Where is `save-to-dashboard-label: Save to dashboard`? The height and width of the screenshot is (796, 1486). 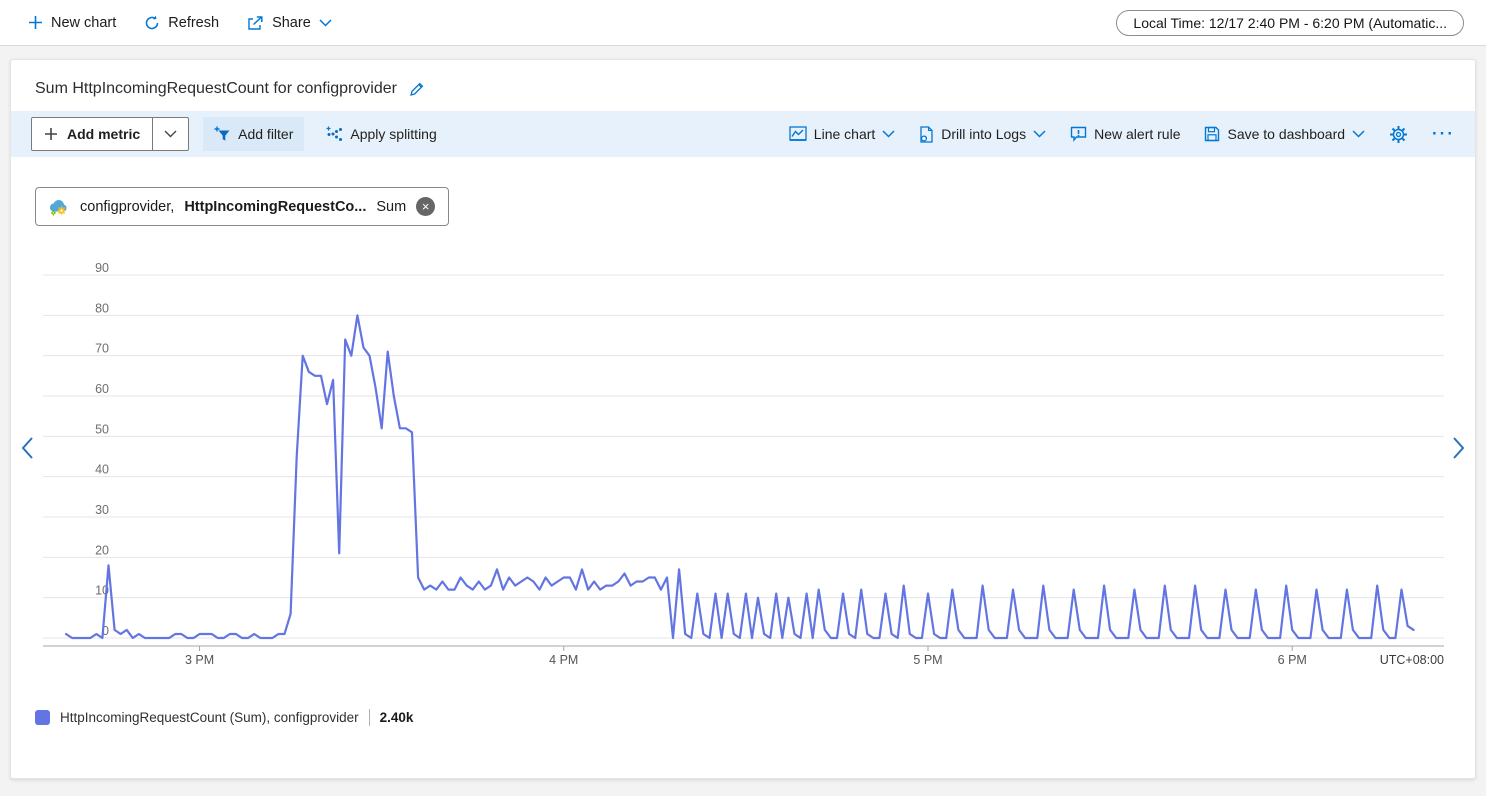
save-to-dashboard-label: Save to dashboard is located at coordinates (1286, 134).